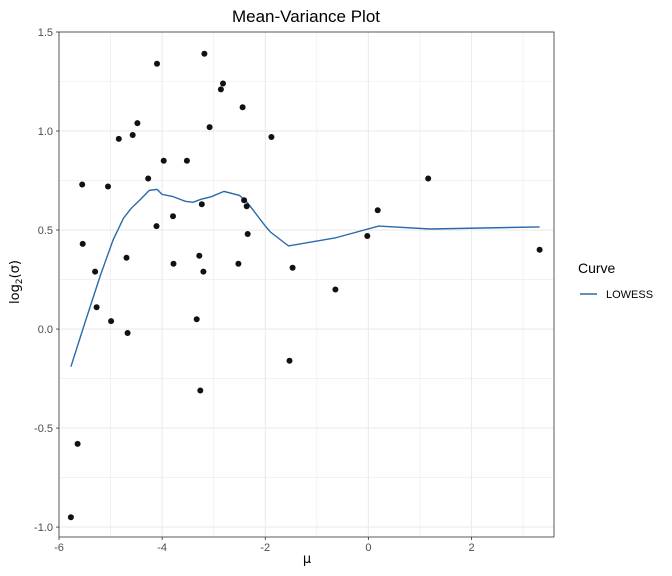 The height and width of the screenshot is (576, 672). What do you see at coordinates (43, 429) in the screenshot?
I see `y-tick-label: -0.5` at bounding box center [43, 429].